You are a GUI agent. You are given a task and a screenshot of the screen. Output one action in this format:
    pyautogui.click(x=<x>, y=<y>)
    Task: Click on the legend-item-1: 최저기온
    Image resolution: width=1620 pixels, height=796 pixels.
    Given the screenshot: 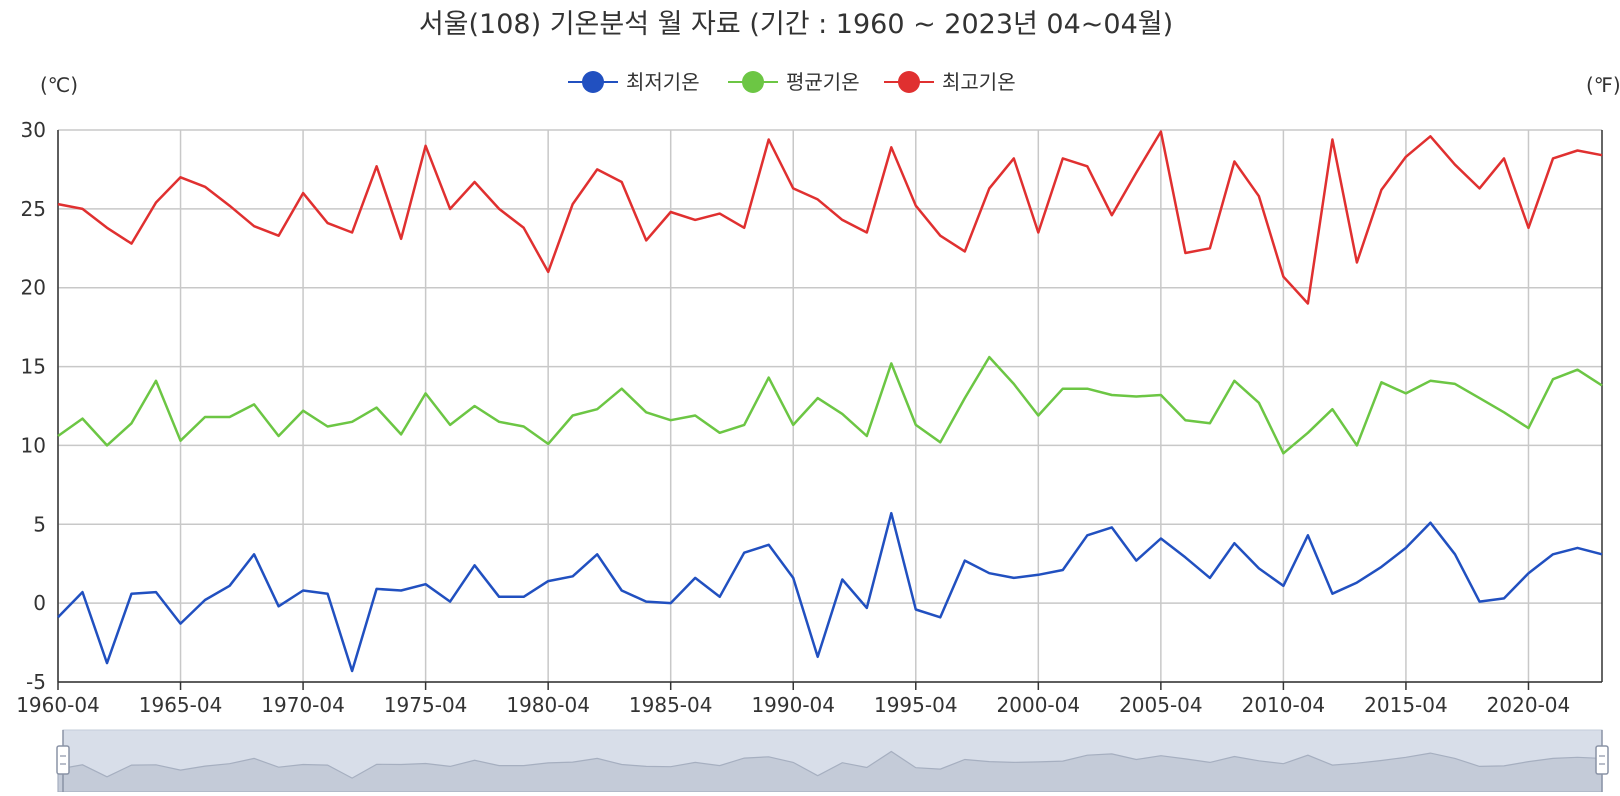 What is the action you would take?
    pyautogui.click(x=634, y=82)
    